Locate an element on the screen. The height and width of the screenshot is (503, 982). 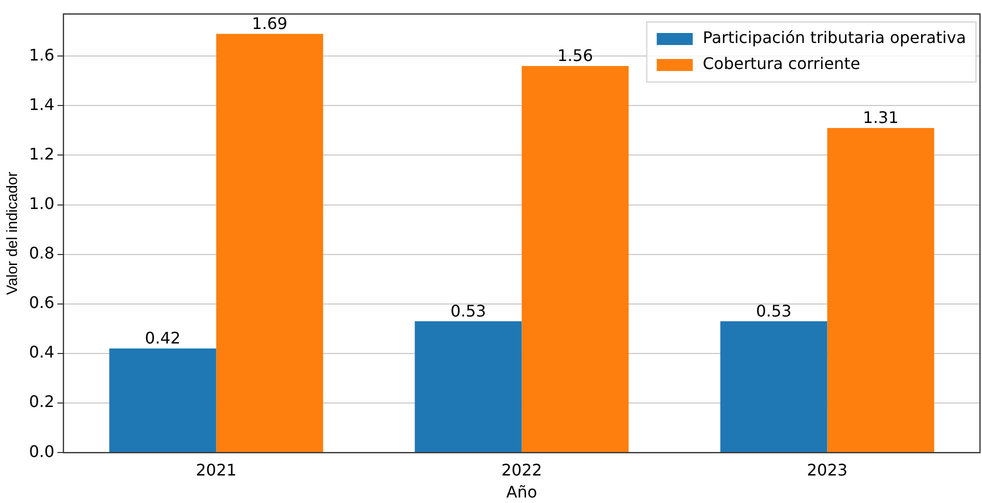
x-tick-label: 2022 is located at coordinates (521, 470).